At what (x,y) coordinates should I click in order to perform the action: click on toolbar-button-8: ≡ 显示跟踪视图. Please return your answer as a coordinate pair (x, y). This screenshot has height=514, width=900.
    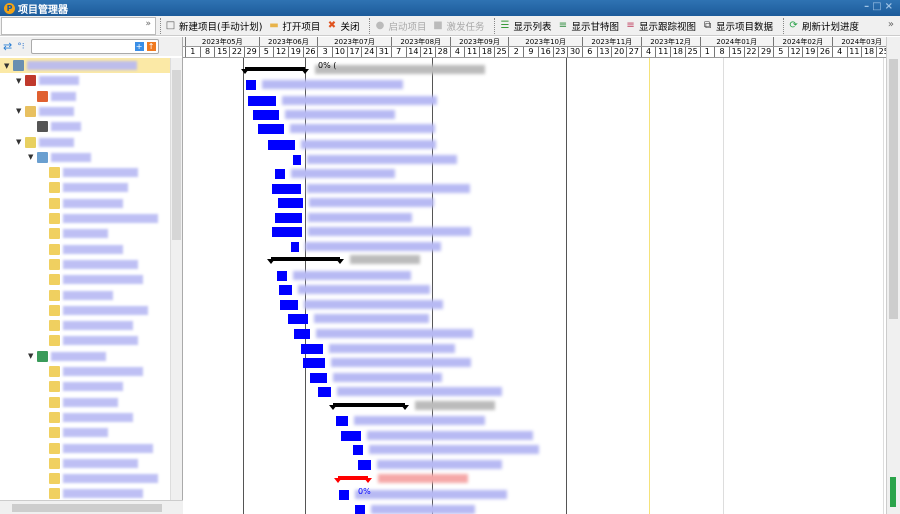
    Looking at the image, I should click on (660, 26).